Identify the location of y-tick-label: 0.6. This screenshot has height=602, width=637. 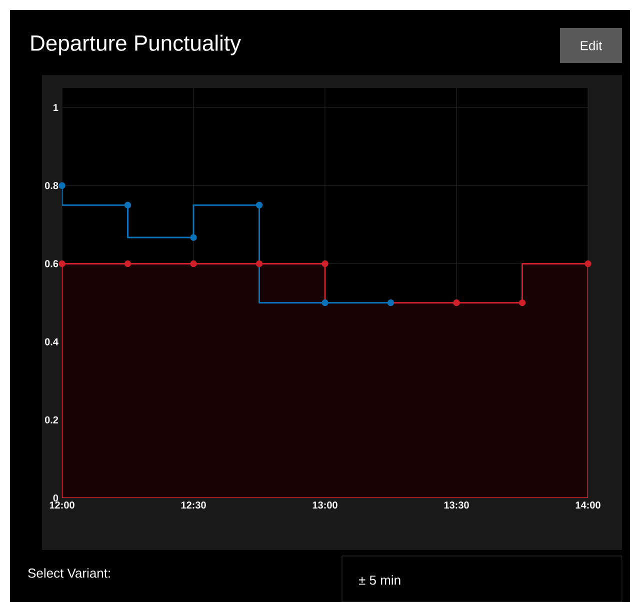
(51, 264).